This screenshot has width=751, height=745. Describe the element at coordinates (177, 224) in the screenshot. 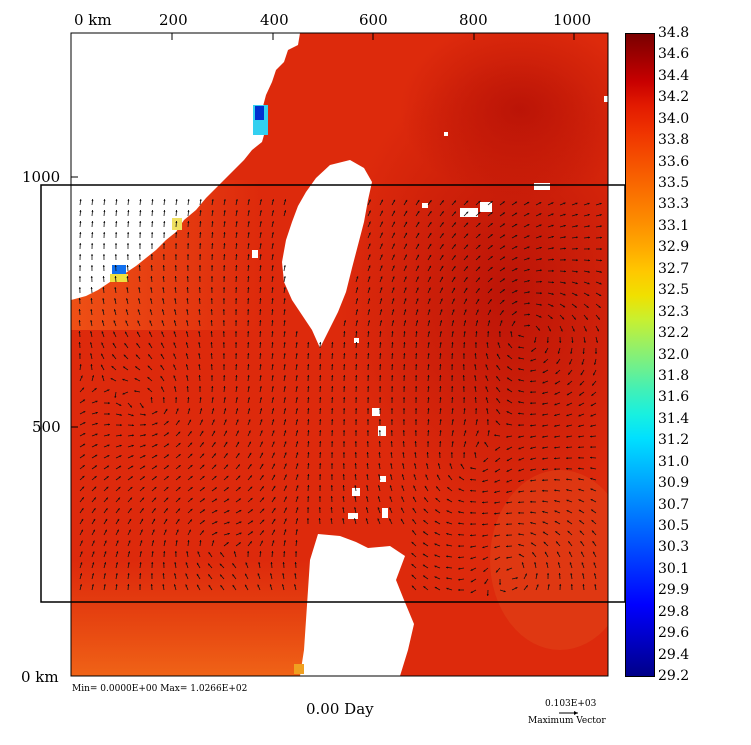

I see `river-plume-mid` at that location.